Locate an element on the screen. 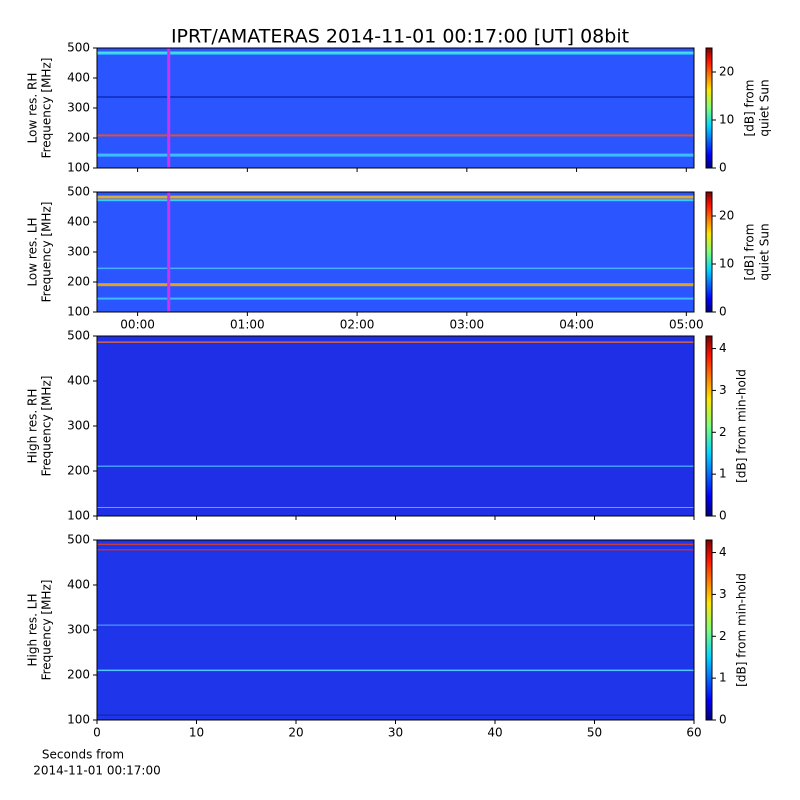 This screenshot has height=800, width=800. y-axis-label: Low res. LH is located at coordinates (33, 251).